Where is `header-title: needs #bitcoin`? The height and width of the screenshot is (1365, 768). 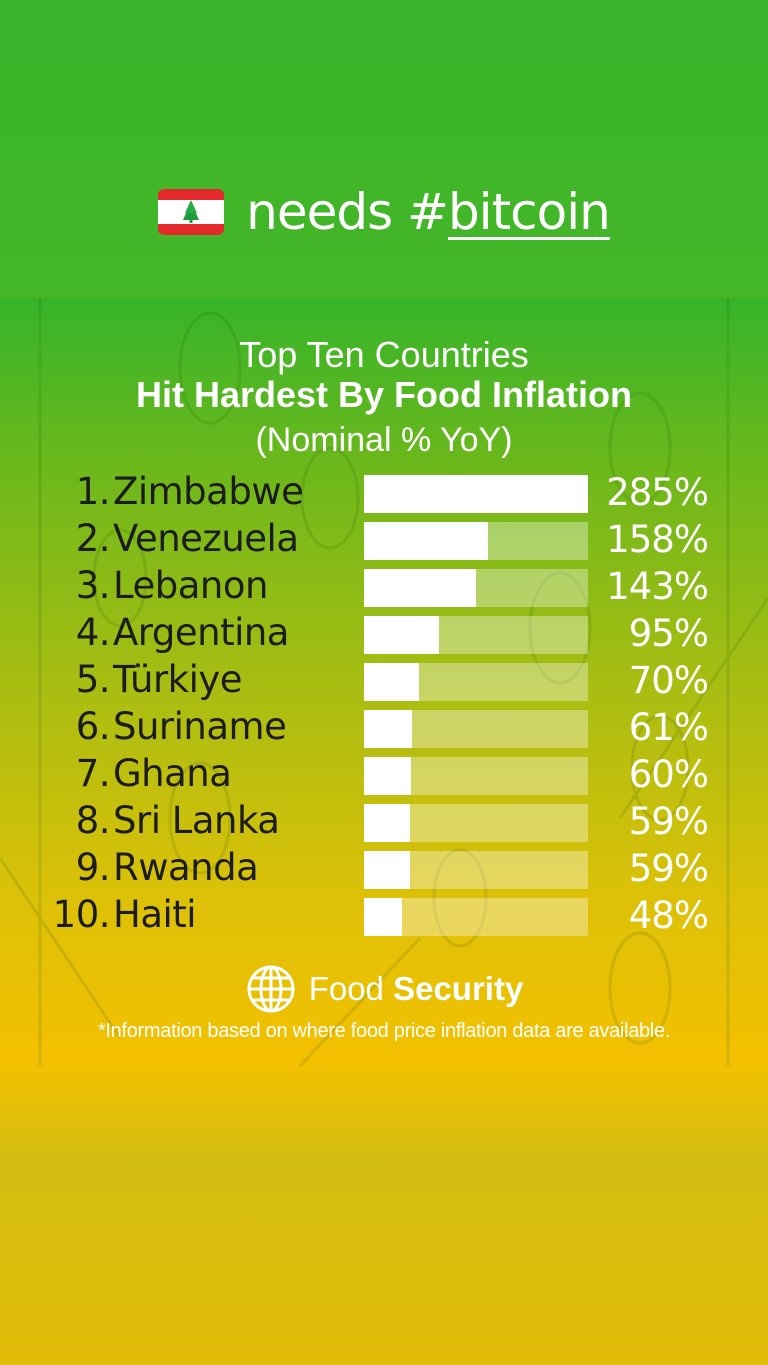 header-title: needs #bitcoin is located at coordinates (428, 212).